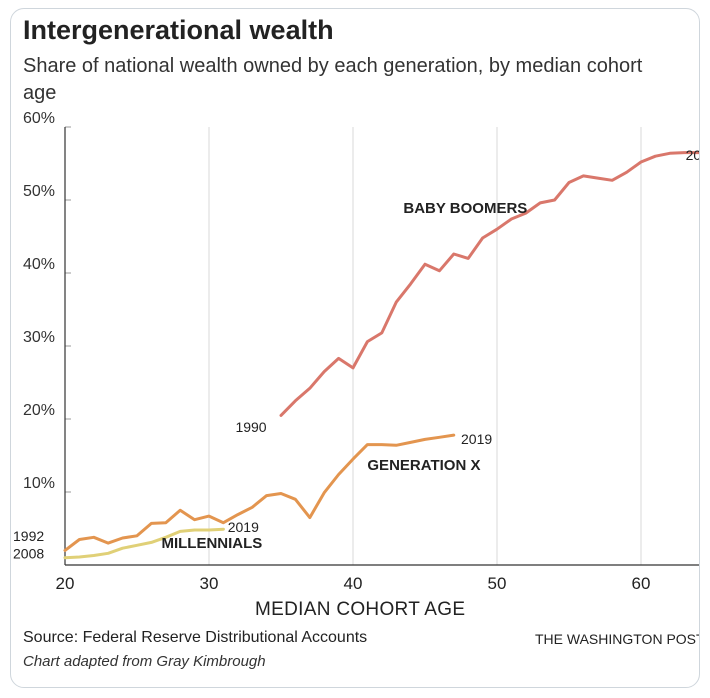  What do you see at coordinates (28, 553) in the screenshot?
I see `series-start-year-label: 2008` at bounding box center [28, 553].